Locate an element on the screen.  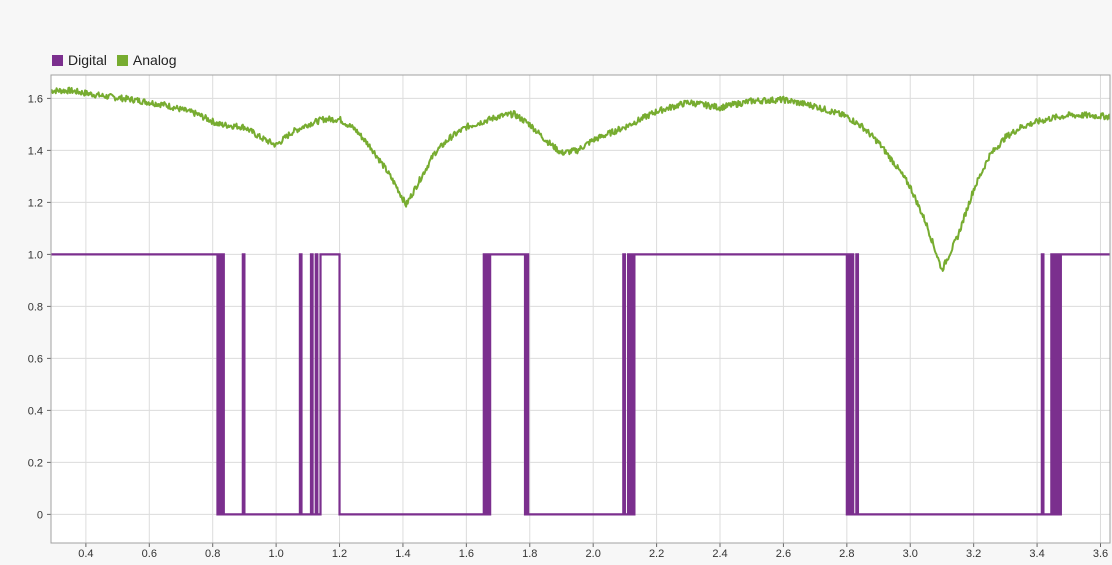
y-tick-label: 1.4 is located at coordinates (35, 151).